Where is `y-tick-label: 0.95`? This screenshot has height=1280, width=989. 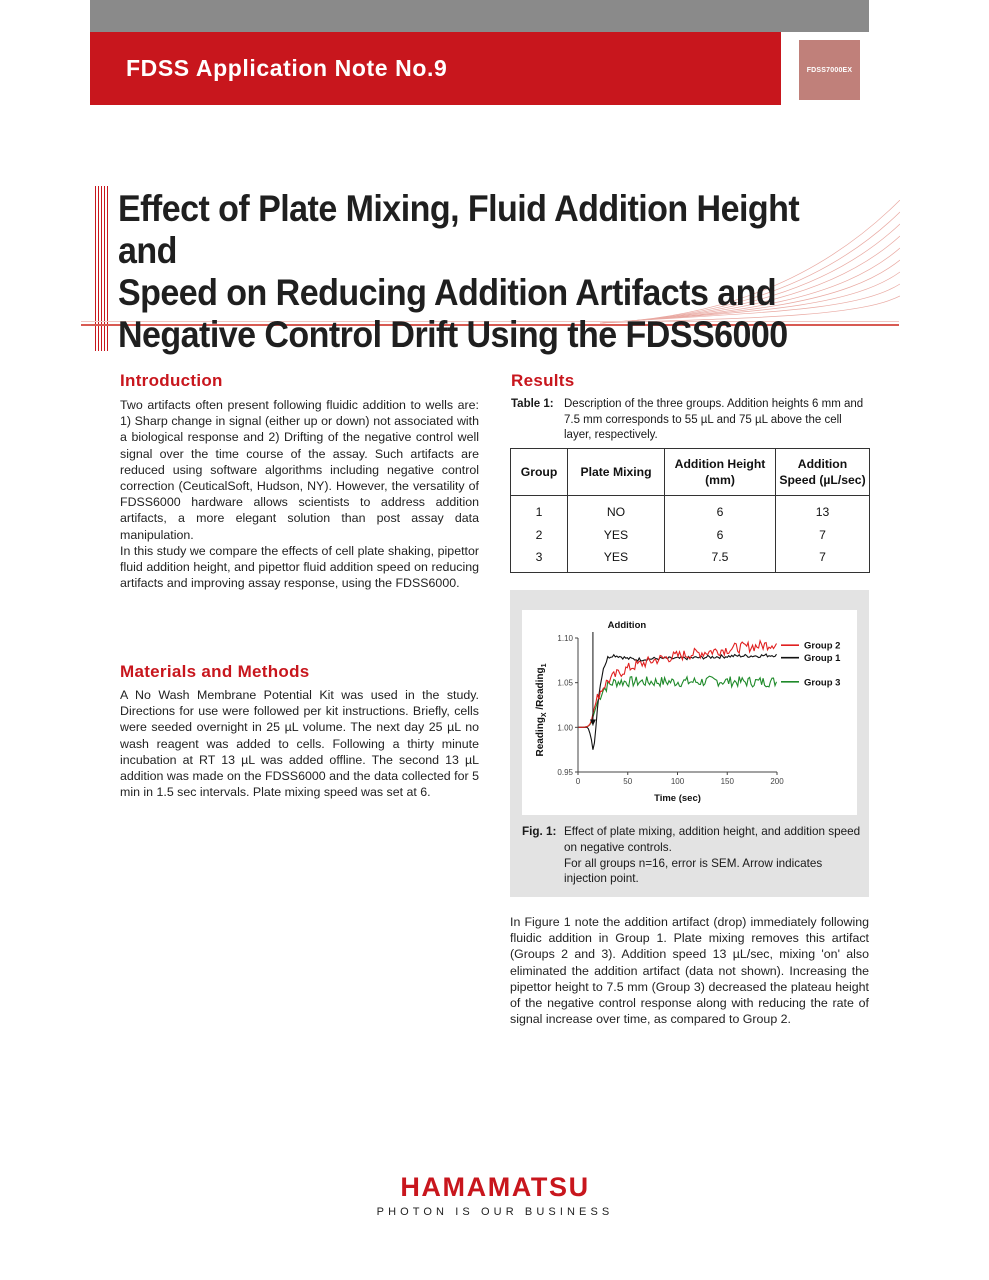
y-tick-label: 0.95 is located at coordinates (565, 772).